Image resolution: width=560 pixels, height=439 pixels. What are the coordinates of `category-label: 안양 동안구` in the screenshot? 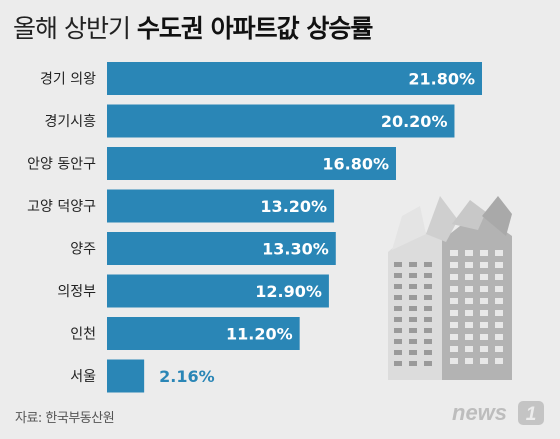 It's located at (61, 165).